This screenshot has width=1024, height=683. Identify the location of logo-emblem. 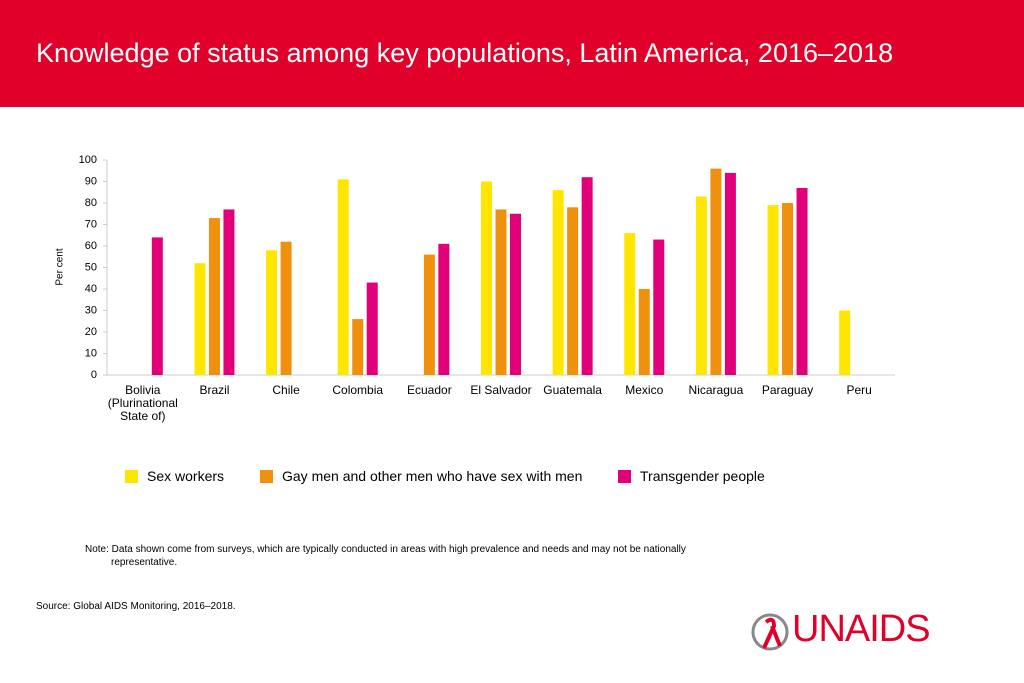
(770, 632).